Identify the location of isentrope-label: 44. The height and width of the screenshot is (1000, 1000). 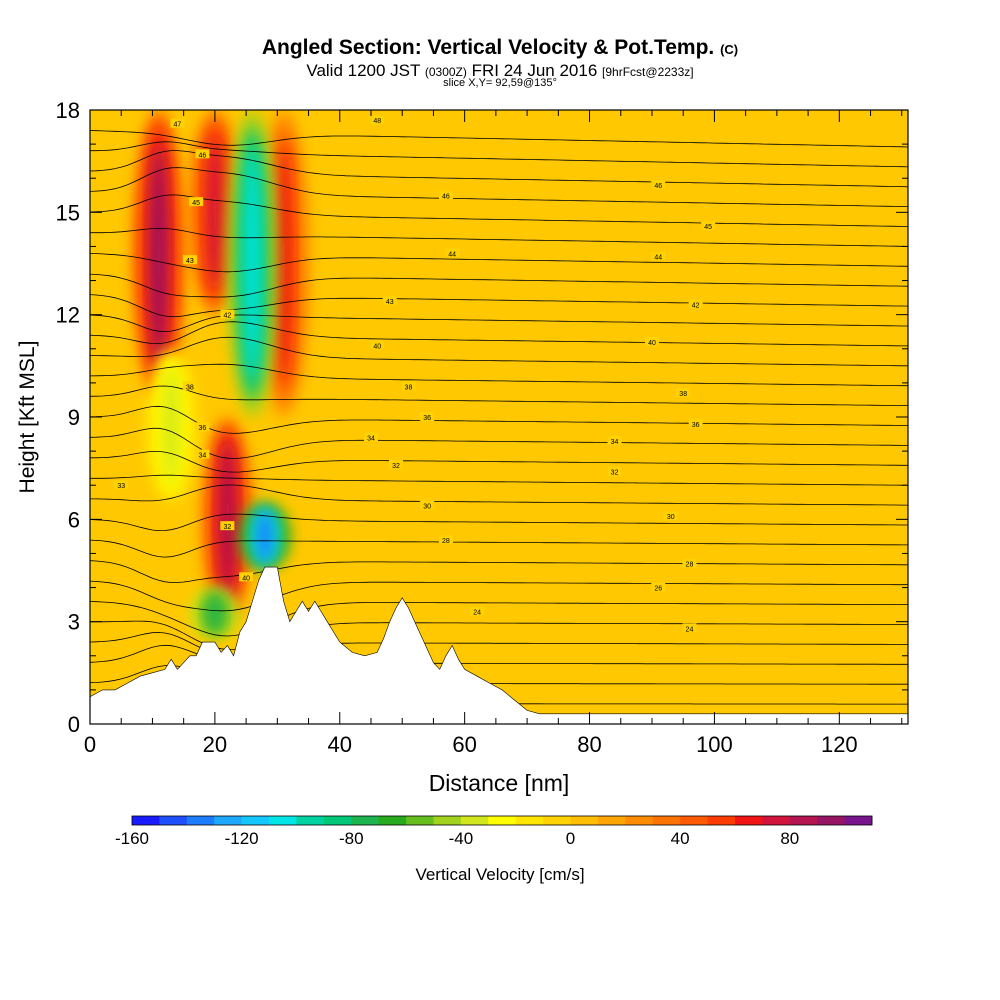
(452, 253).